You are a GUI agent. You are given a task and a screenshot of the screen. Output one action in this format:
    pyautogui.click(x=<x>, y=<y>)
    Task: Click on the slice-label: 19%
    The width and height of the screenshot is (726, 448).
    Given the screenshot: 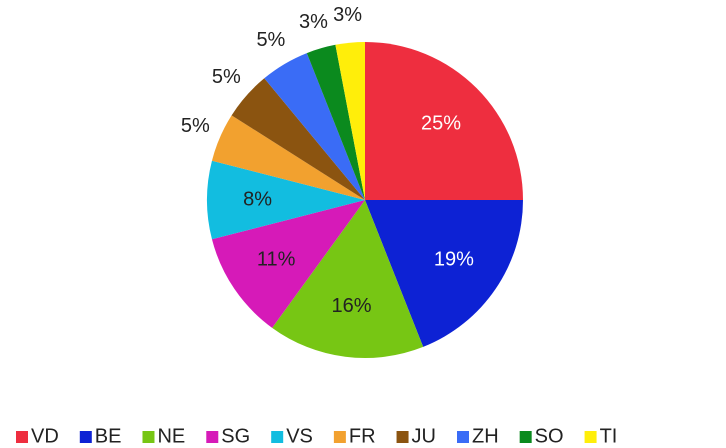 What is the action you would take?
    pyautogui.click(x=454, y=260)
    